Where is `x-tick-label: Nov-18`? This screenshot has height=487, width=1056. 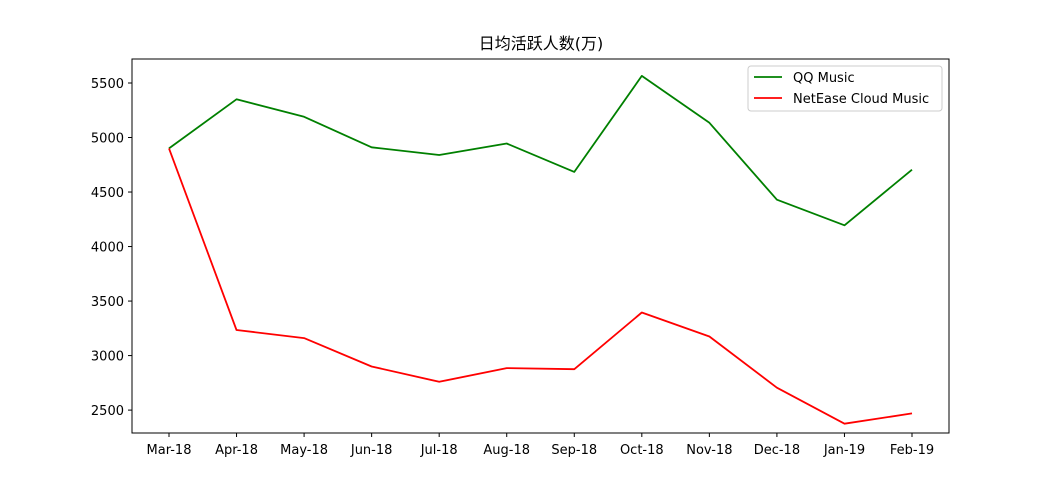
x-tick-label: Nov-18 is located at coordinates (709, 450).